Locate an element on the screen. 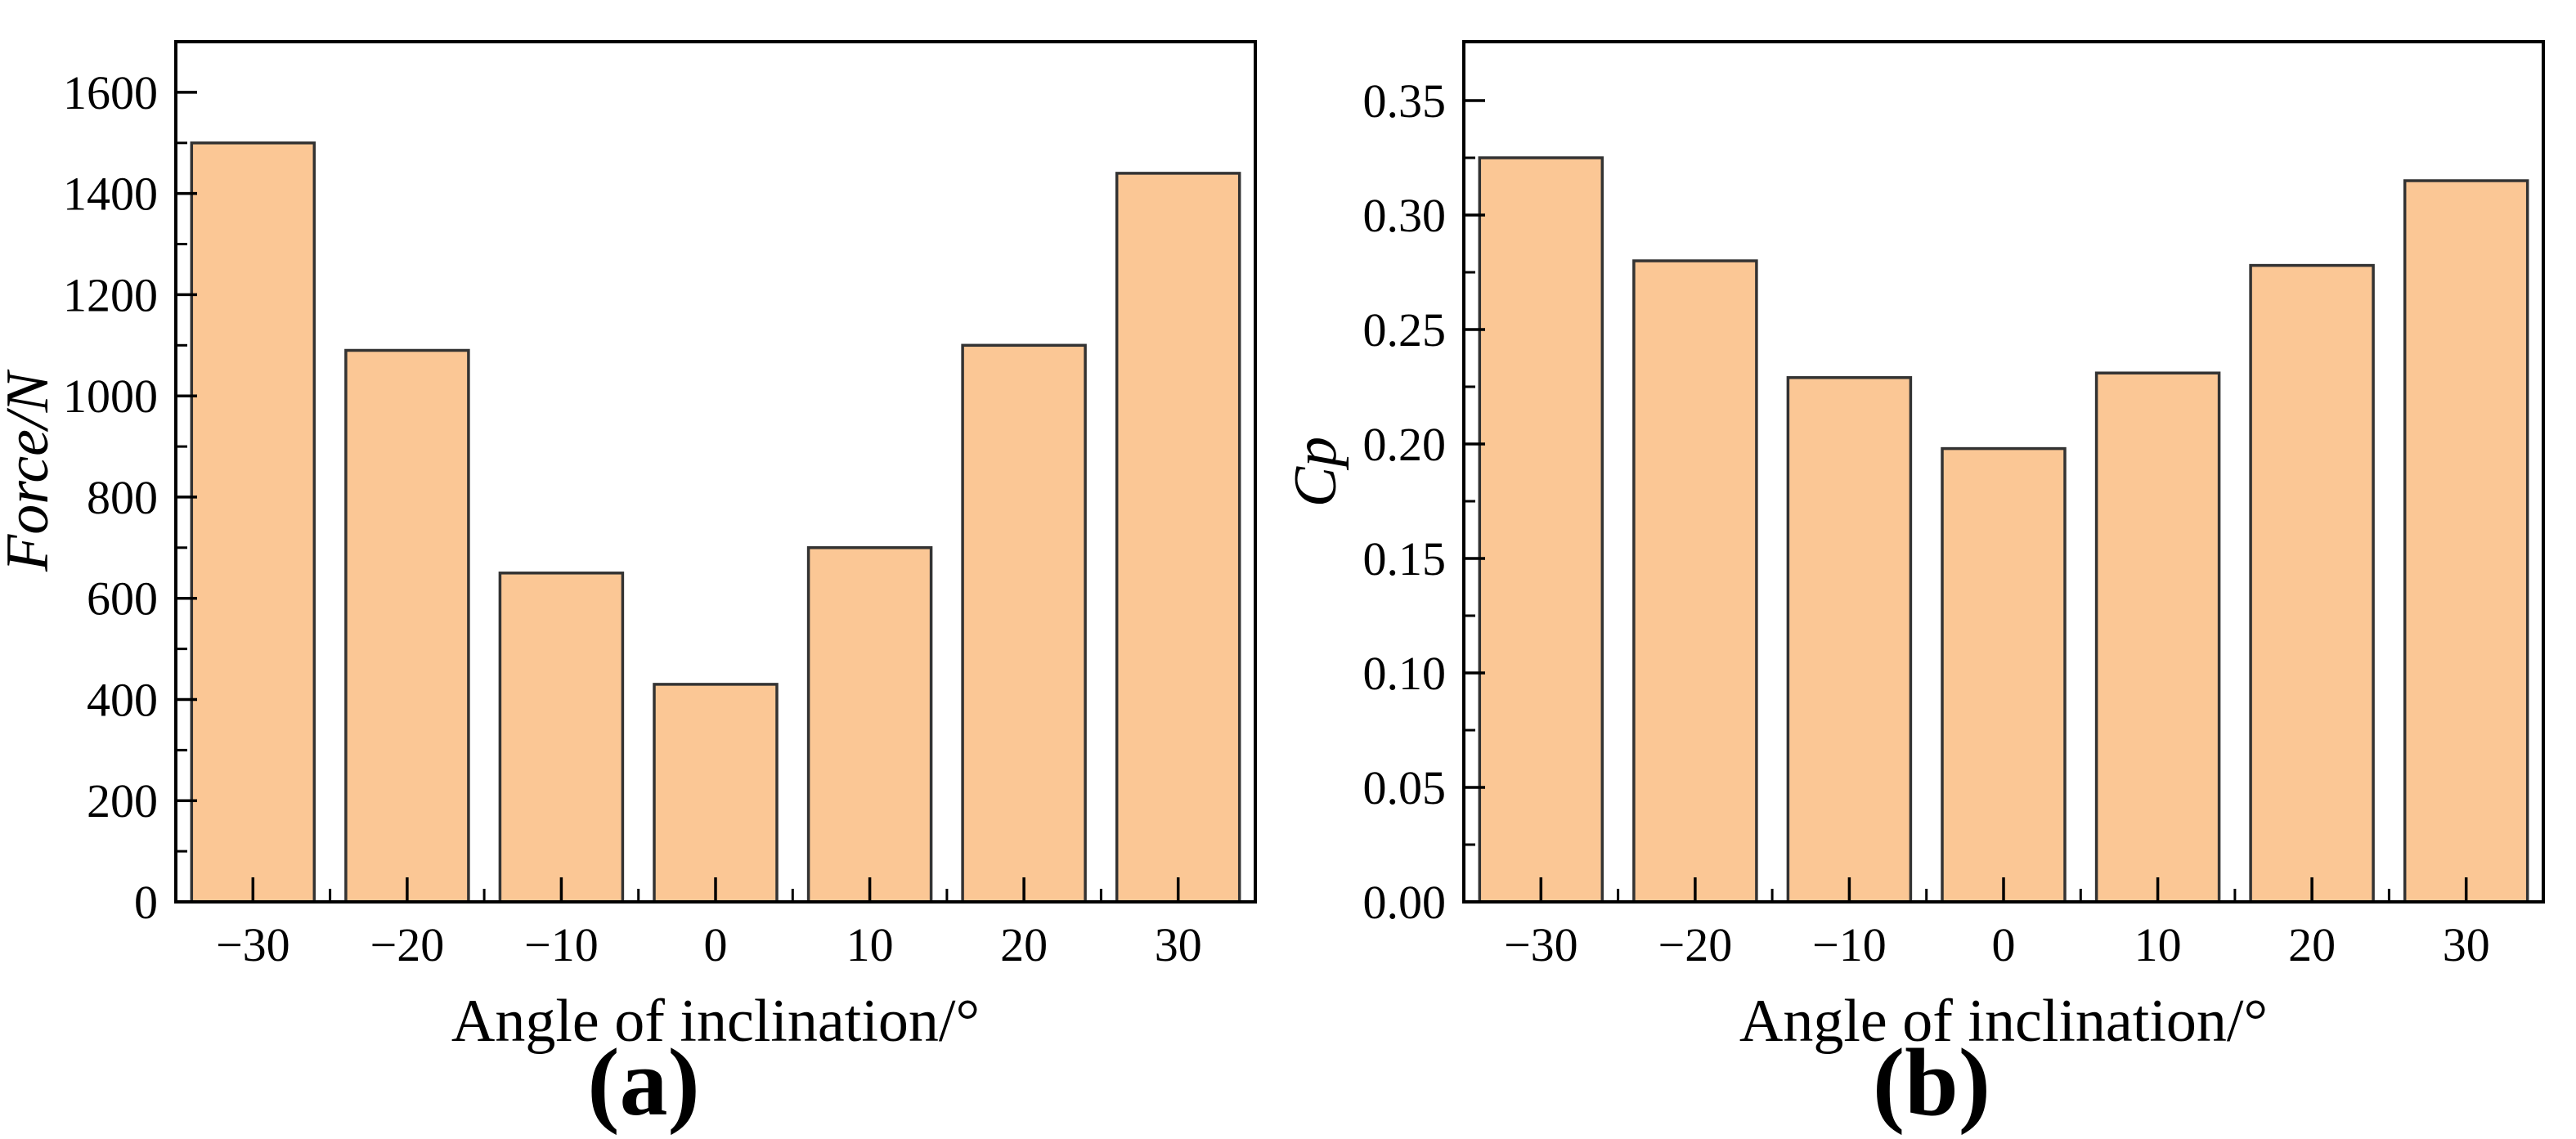 The height and width of the screenshot is (1139, 2576). panel-a-yaxis-title: Force/N is located at coordinates (31, 470).